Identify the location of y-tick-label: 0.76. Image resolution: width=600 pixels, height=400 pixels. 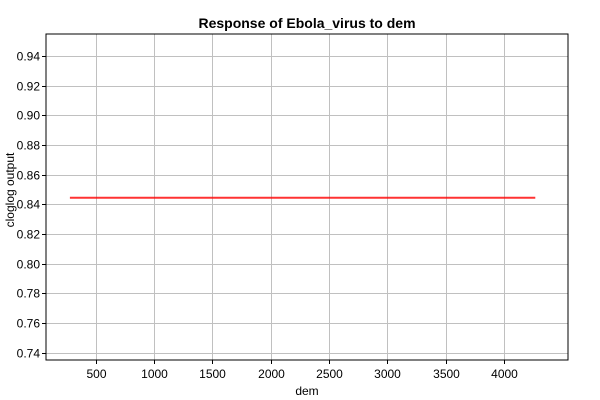
(29, 324).